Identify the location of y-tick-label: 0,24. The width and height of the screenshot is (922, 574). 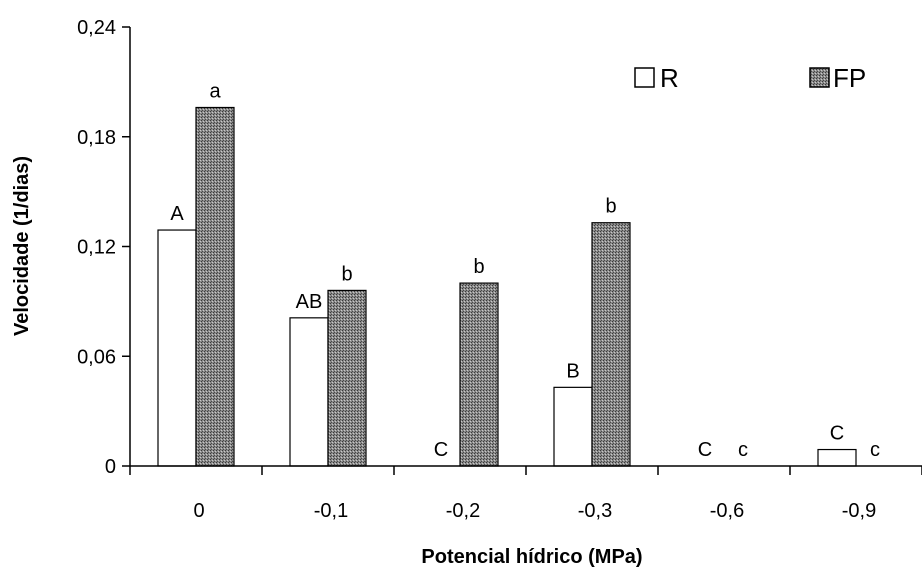
(96, 28).